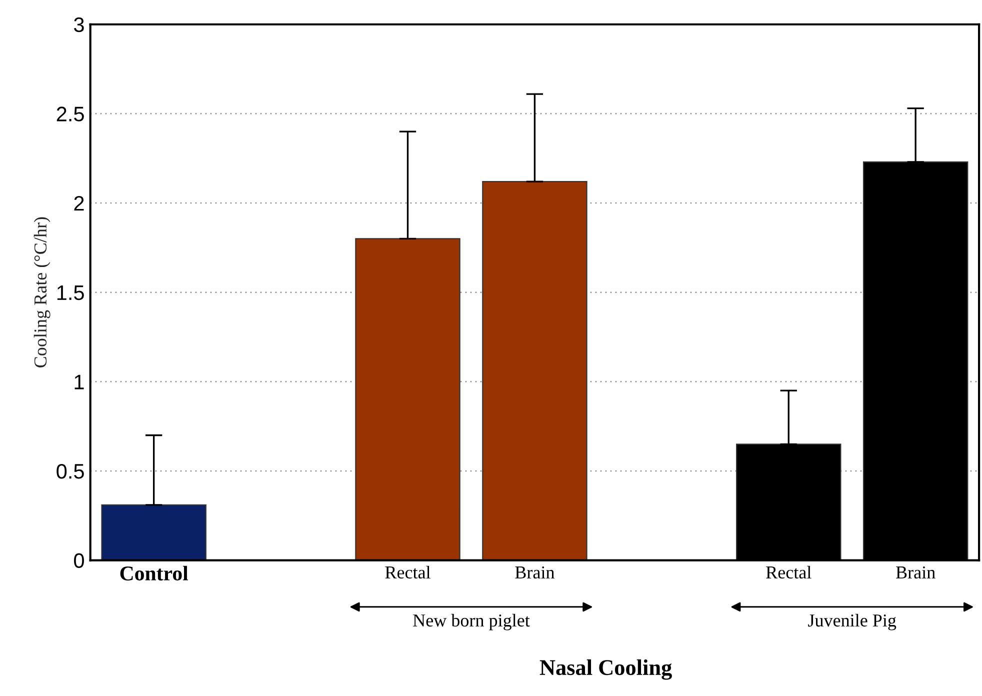 This screenshot has width=982, height=696. Describe the element at coordinates (606, 669) in the screenshot. I see `x-axis-title: Nasal Cooling` at that location.